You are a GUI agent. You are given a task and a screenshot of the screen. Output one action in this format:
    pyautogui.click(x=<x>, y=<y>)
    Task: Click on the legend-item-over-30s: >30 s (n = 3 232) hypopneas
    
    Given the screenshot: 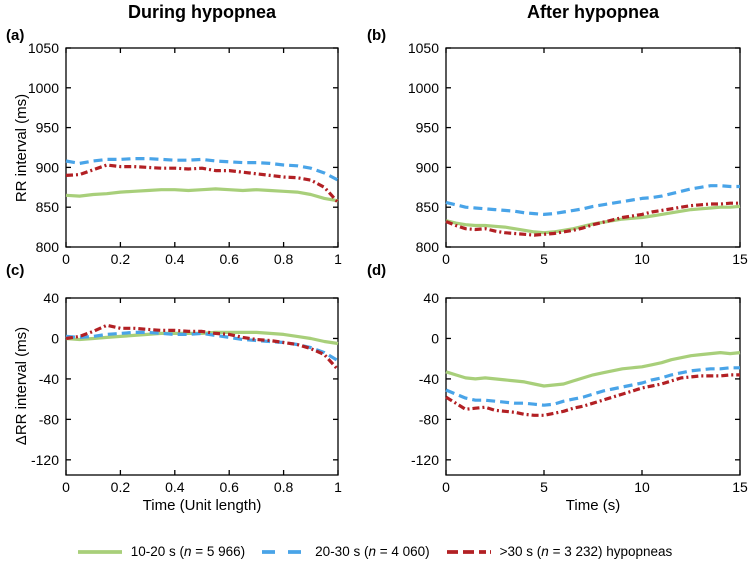 What is the action you would take?
    pyautogui.click(x=559, y=551)
    